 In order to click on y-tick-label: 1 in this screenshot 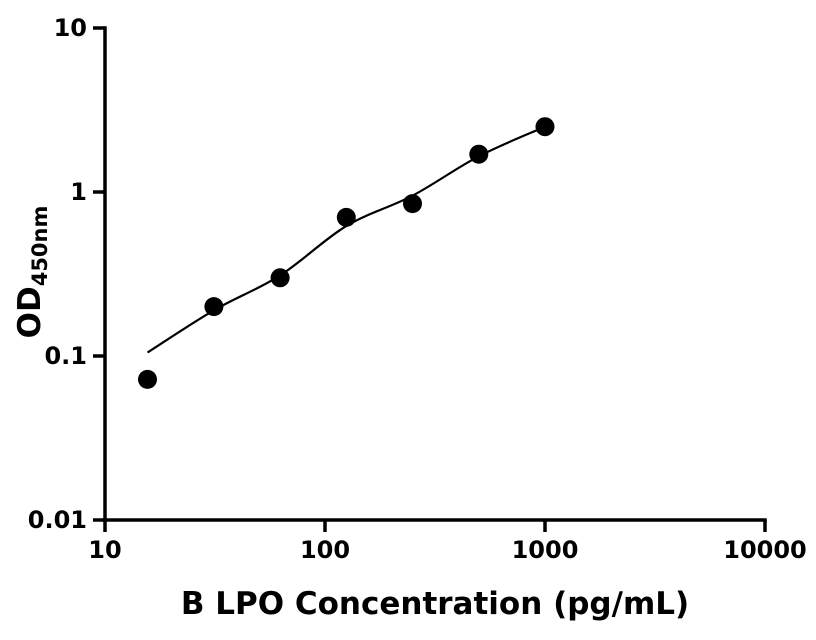, I will do `click(78, 192)`.